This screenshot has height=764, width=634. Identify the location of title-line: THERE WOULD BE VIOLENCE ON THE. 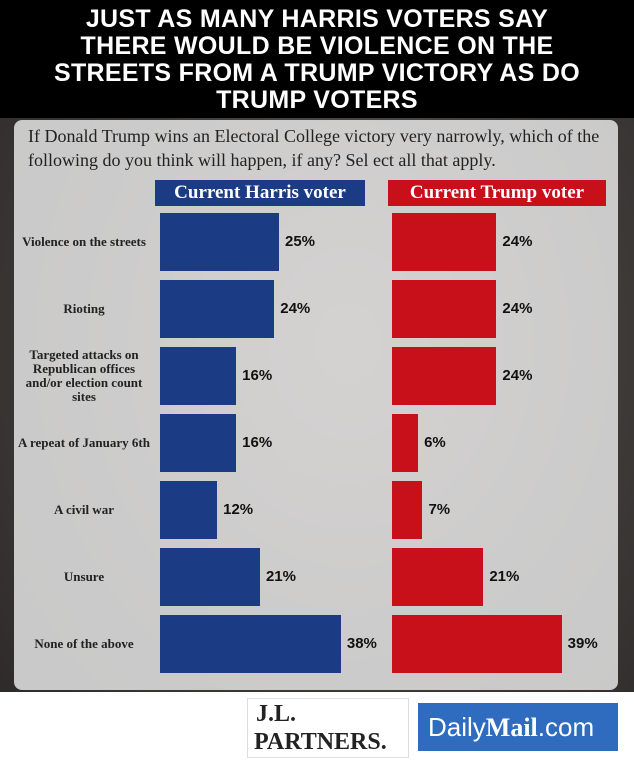
(317, 46).